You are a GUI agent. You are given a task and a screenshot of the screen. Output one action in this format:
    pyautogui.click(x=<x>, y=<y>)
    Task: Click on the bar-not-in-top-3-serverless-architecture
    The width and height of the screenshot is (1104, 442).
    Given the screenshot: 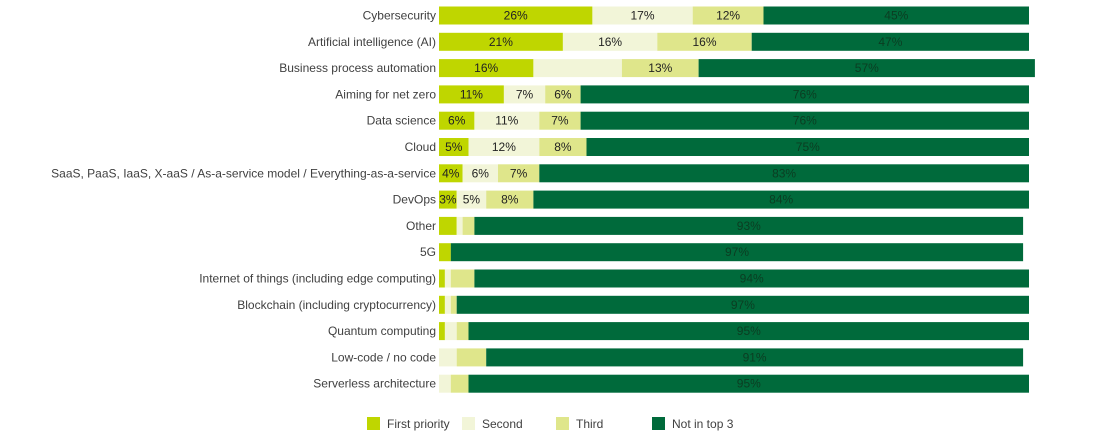 What is the action you would take?
    pyautogui.click(x=748, y=383)
    